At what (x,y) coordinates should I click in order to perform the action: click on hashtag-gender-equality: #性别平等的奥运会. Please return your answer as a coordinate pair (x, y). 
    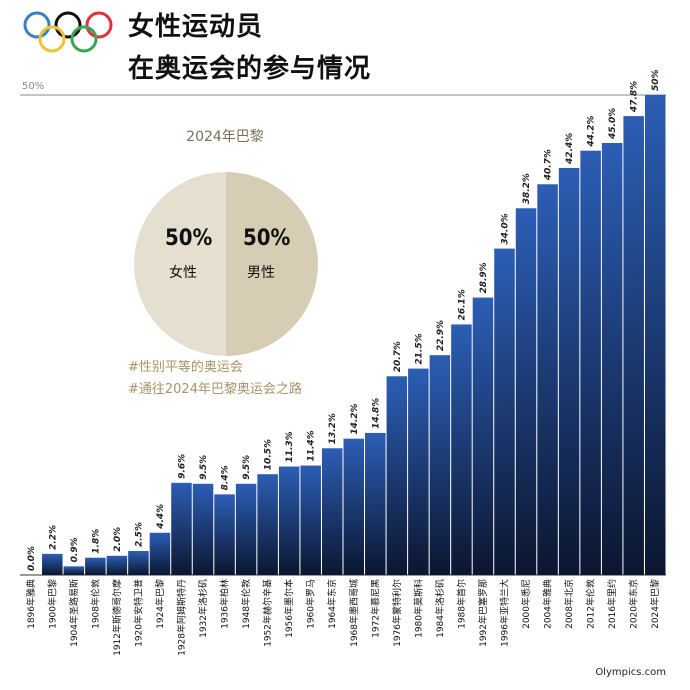
    Looking at the image, I should click on (185, 367).